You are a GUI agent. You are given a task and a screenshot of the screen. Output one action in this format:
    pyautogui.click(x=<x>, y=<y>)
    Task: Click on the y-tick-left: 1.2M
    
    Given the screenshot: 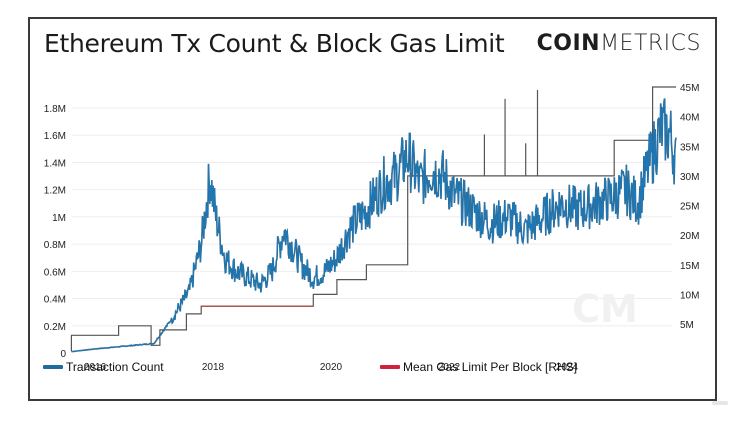 What is the action you would take?
    pyautogui.click(x=55, y=191)
    